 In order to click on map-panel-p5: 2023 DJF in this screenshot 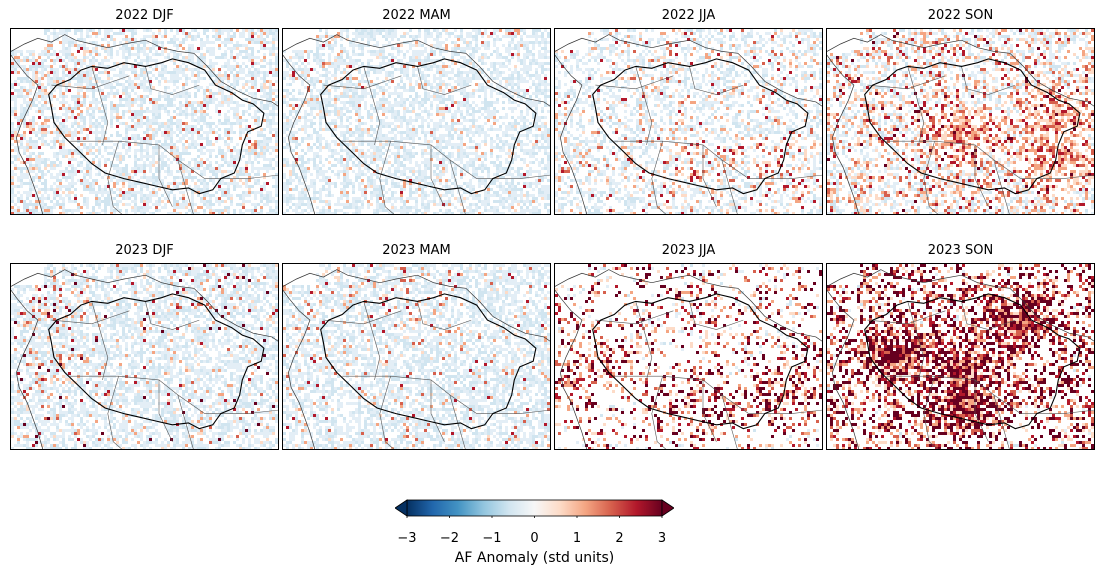, I will do `click(144, 346)`.